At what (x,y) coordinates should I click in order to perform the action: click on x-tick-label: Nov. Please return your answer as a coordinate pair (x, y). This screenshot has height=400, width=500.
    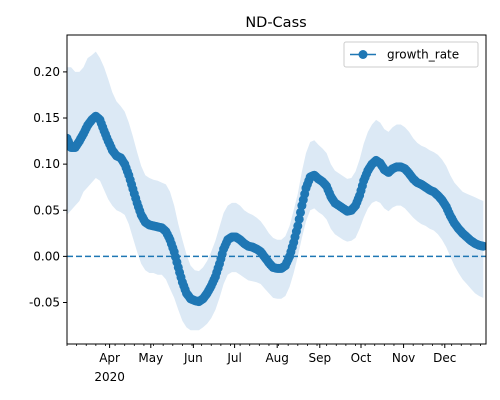
    Looking at the image, I should click on (403, 358).